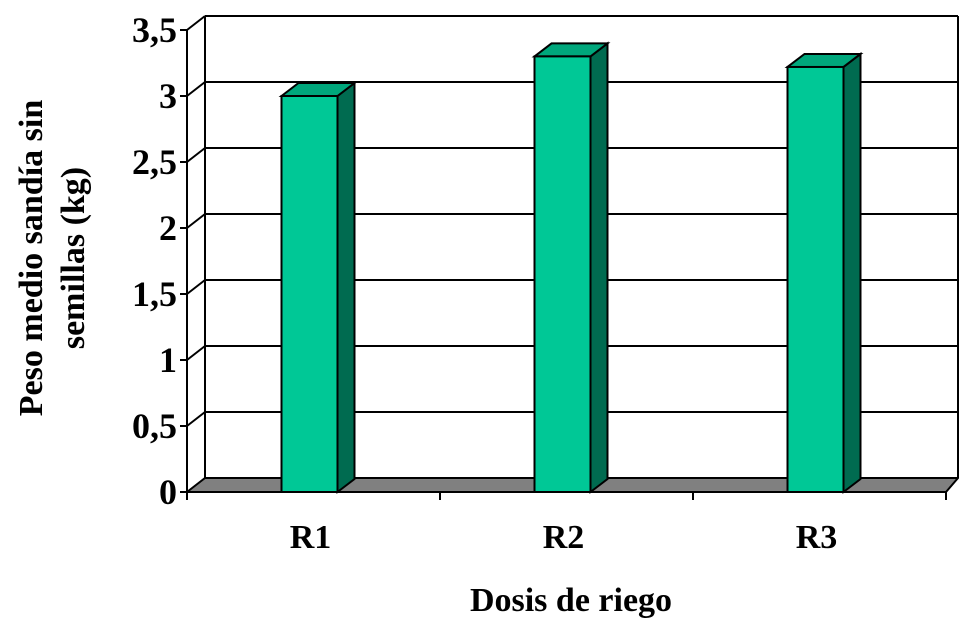  I want to click on bar-R2, so click(571, 268).